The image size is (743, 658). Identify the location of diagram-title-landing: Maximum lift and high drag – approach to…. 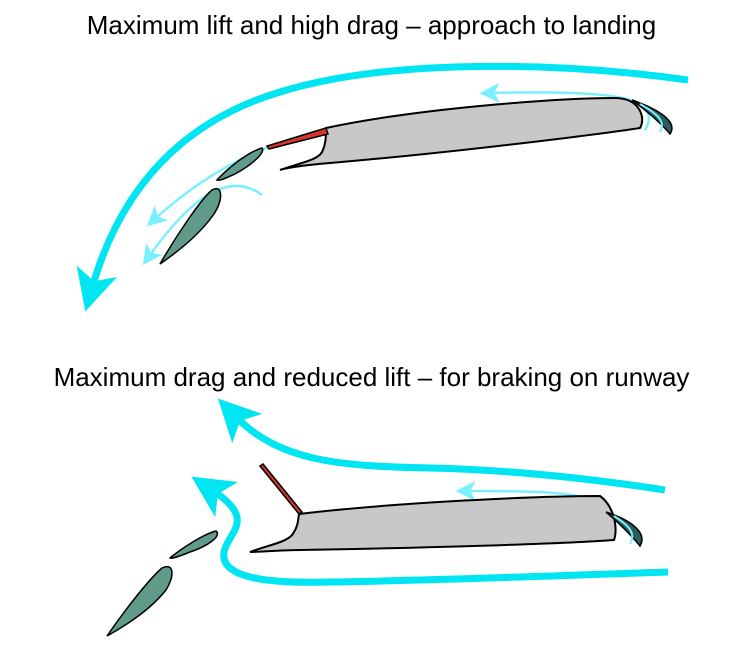
(371, 25).